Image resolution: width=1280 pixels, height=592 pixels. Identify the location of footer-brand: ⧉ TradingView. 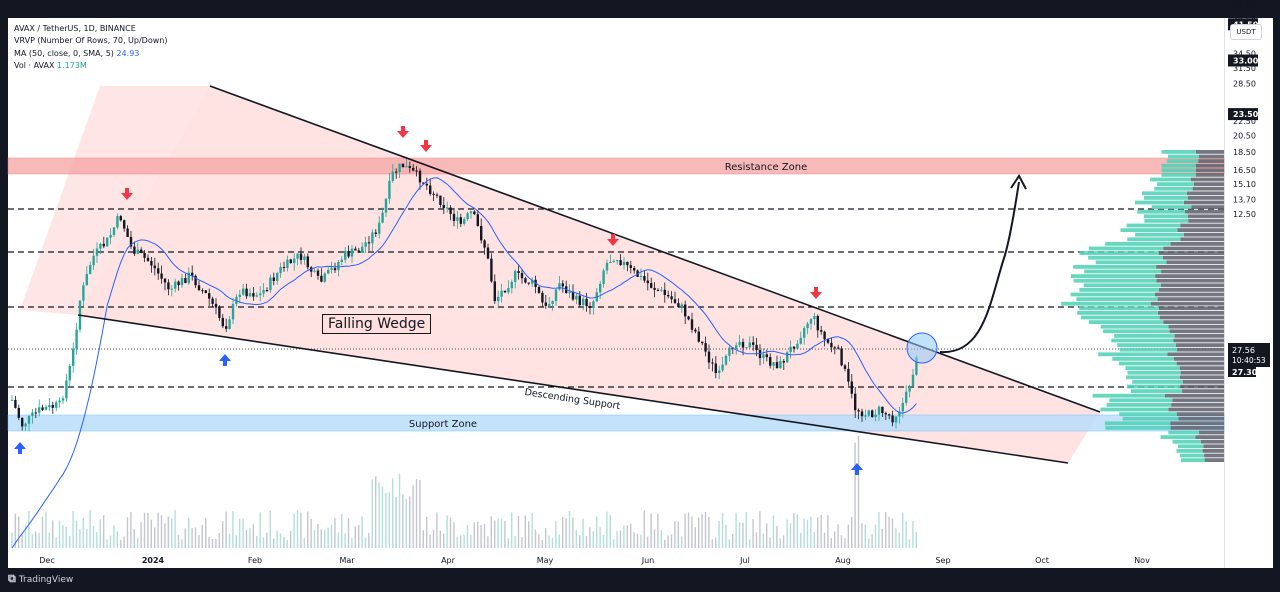
(41, 578).